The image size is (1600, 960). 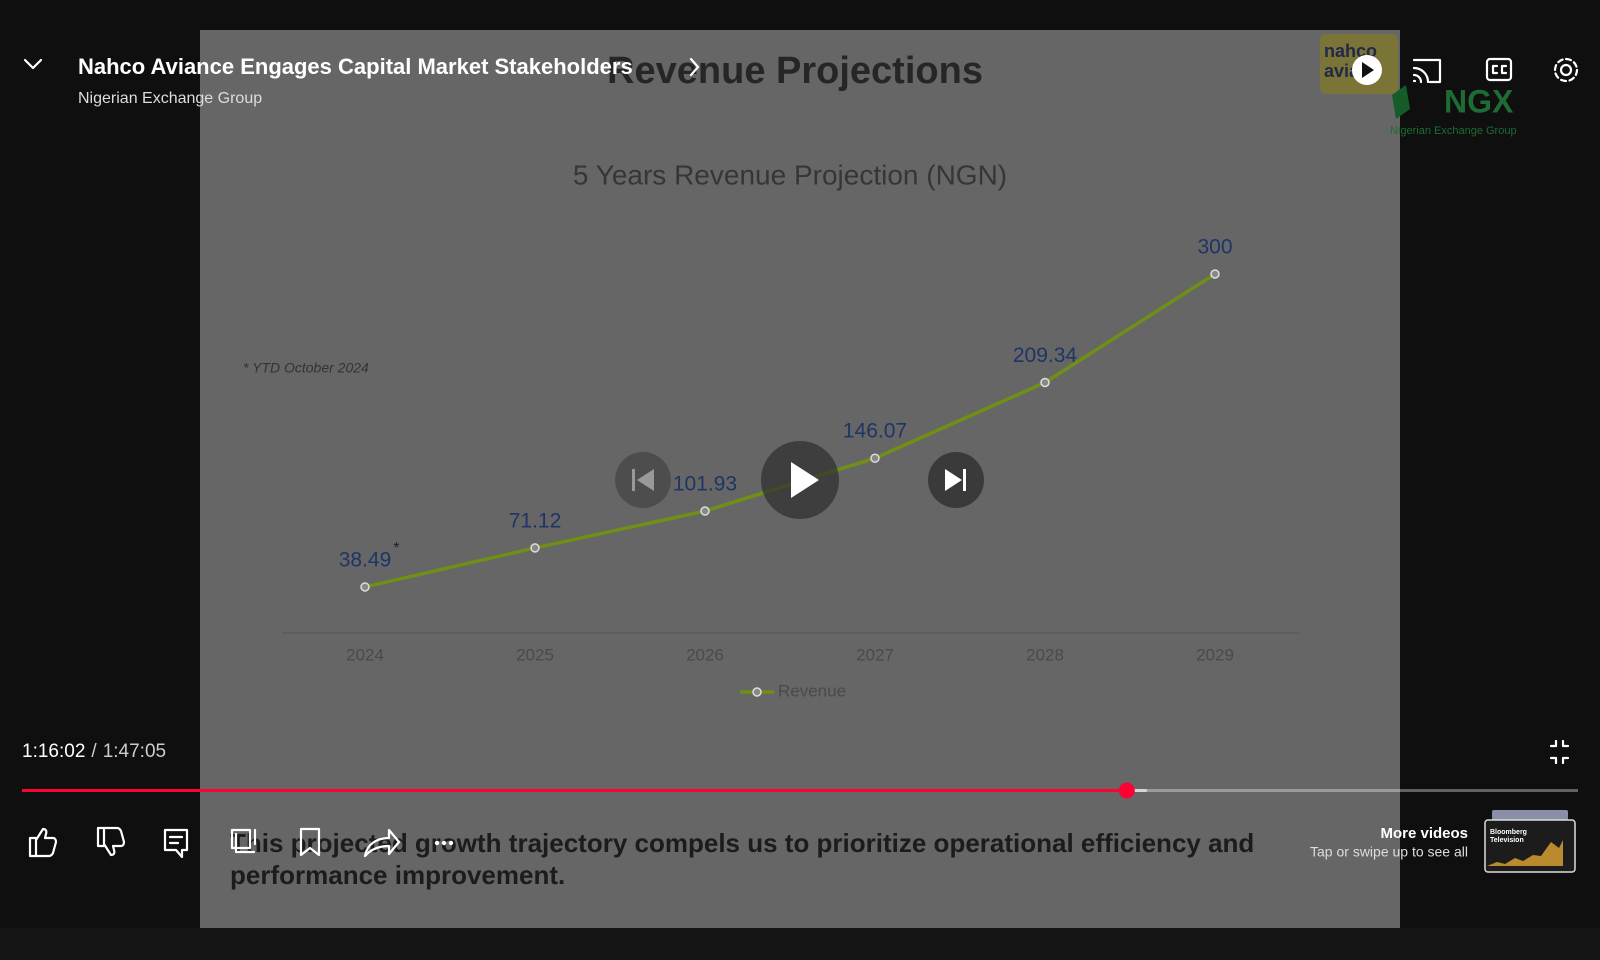 I want to click on data-label: 38.49, so click(x=365, y=559).